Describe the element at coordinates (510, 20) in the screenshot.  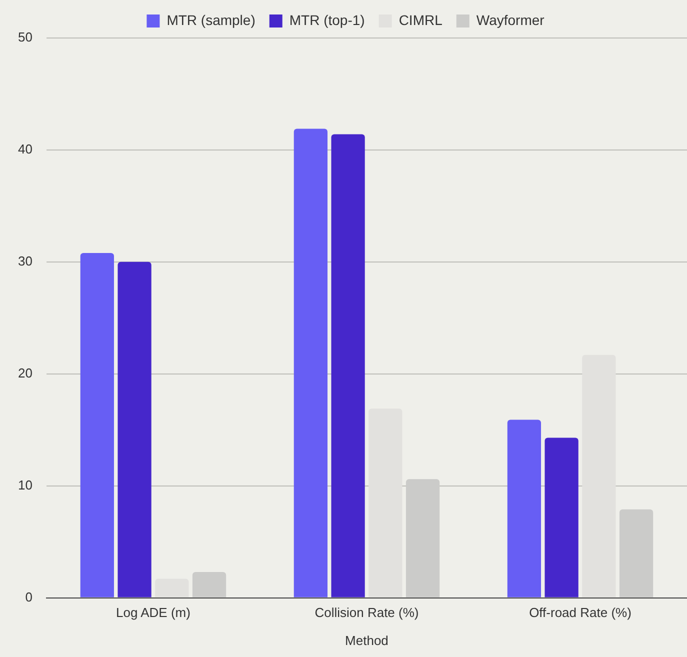
I see `legend-label: Wayformer` at that location.